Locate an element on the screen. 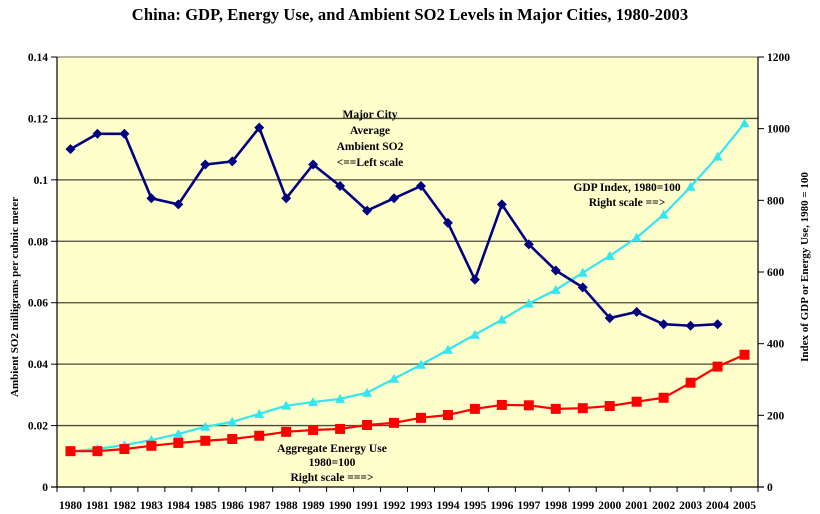 The image size is (820, 514). y-right-tick-label: 1200 is located at coordinates (778, 58).